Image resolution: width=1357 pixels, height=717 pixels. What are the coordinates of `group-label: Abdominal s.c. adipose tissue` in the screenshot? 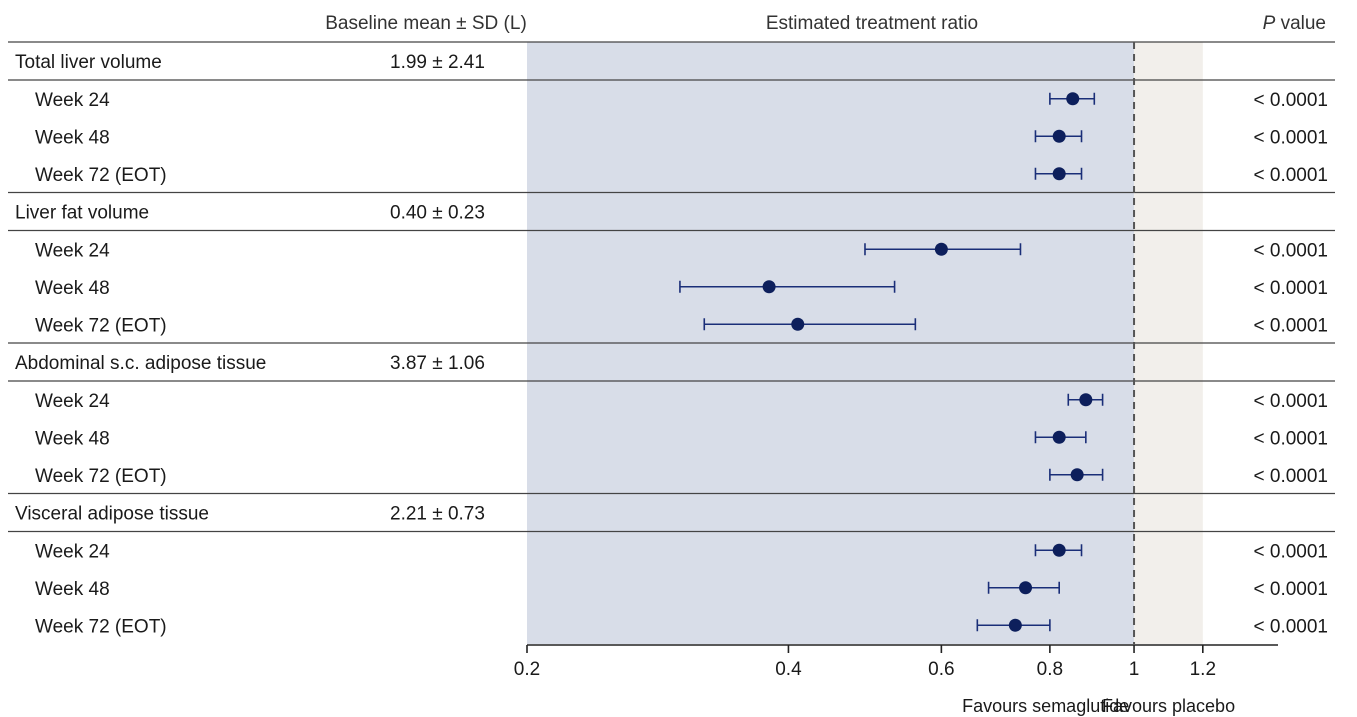 It's located at (140, 363).